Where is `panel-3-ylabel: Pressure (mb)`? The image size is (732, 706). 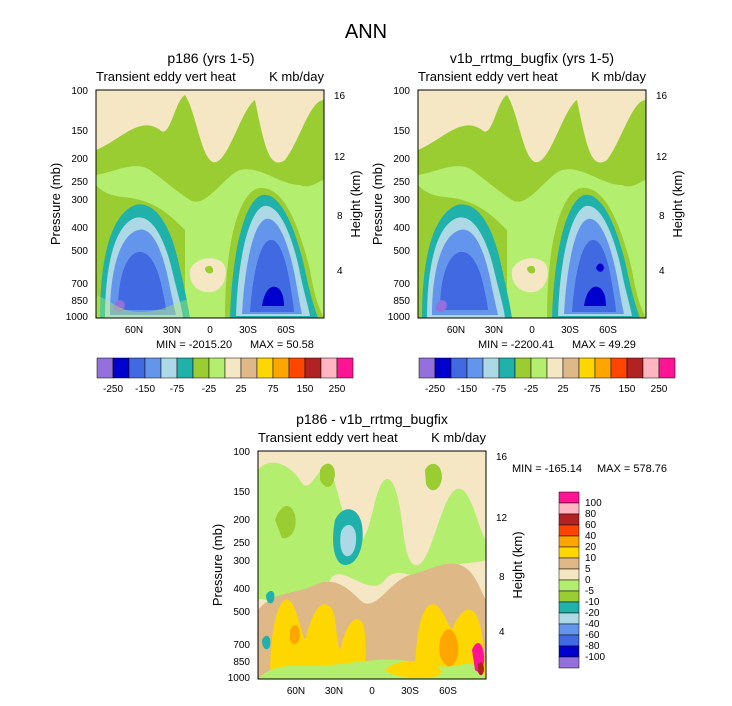
panel-3-ylabel: Pressure (mb) is located at coordinates (217, 565).